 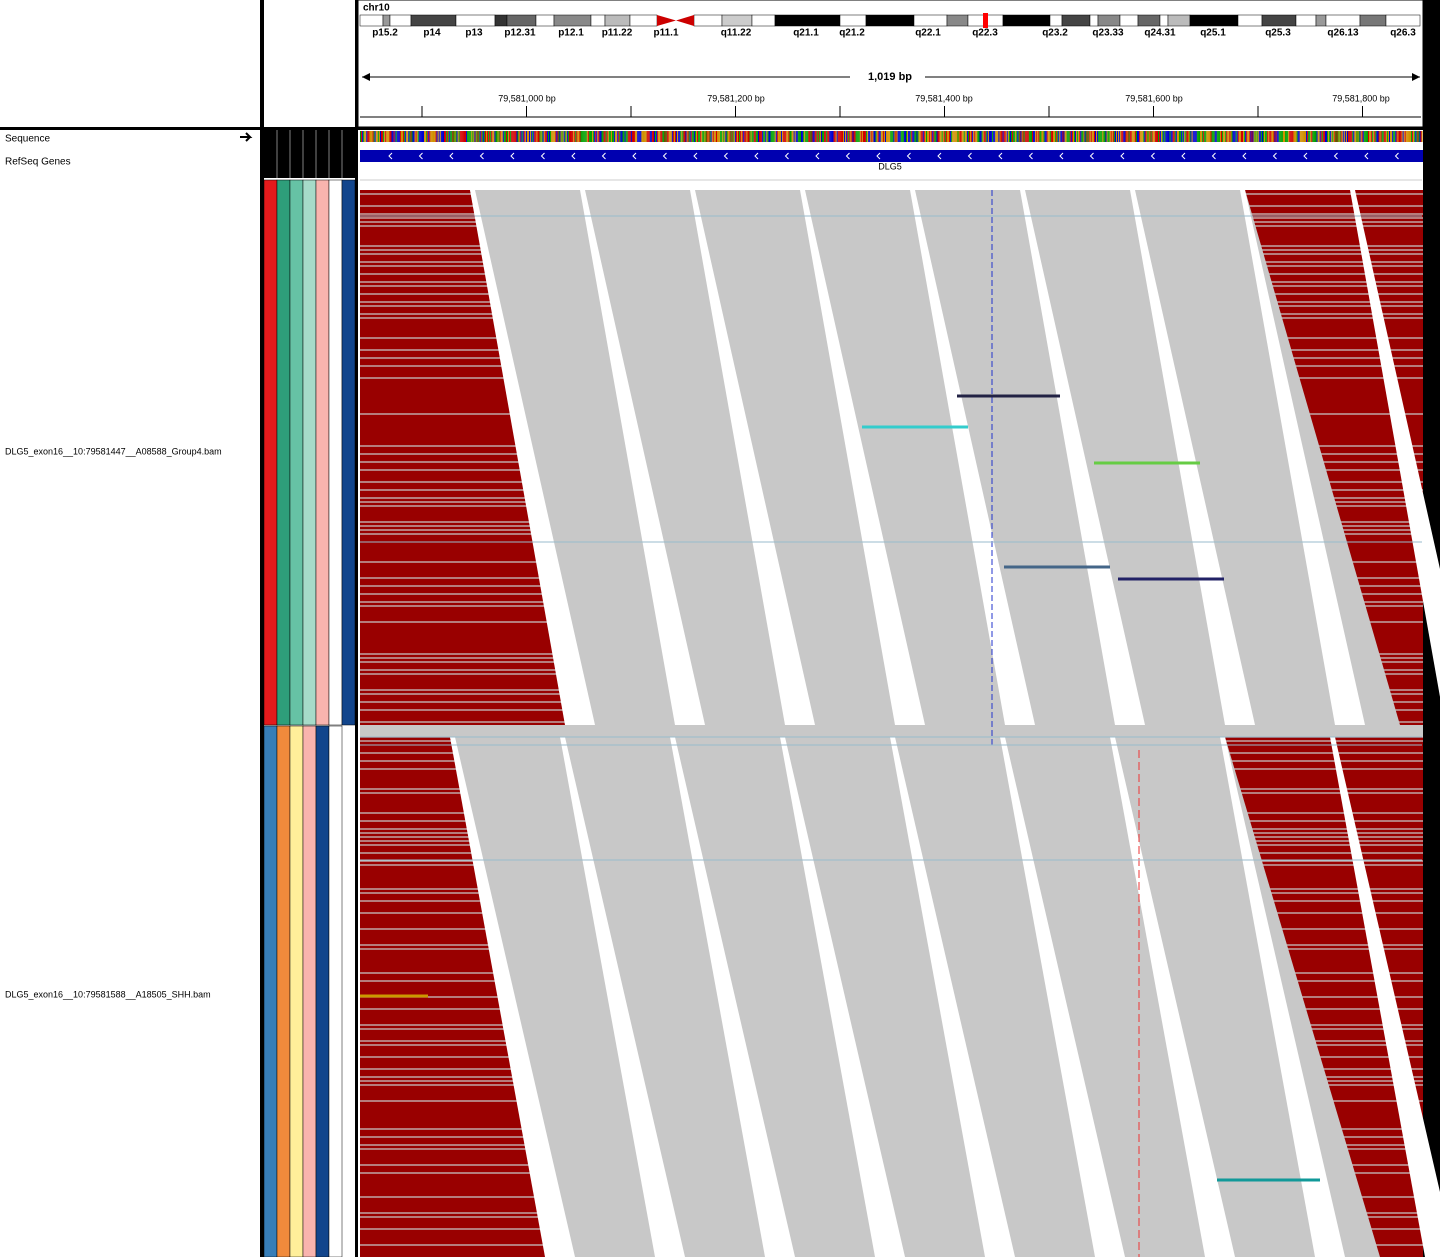 I want to click on cytoband-label: q24.31, so click(x=1160, y=33).